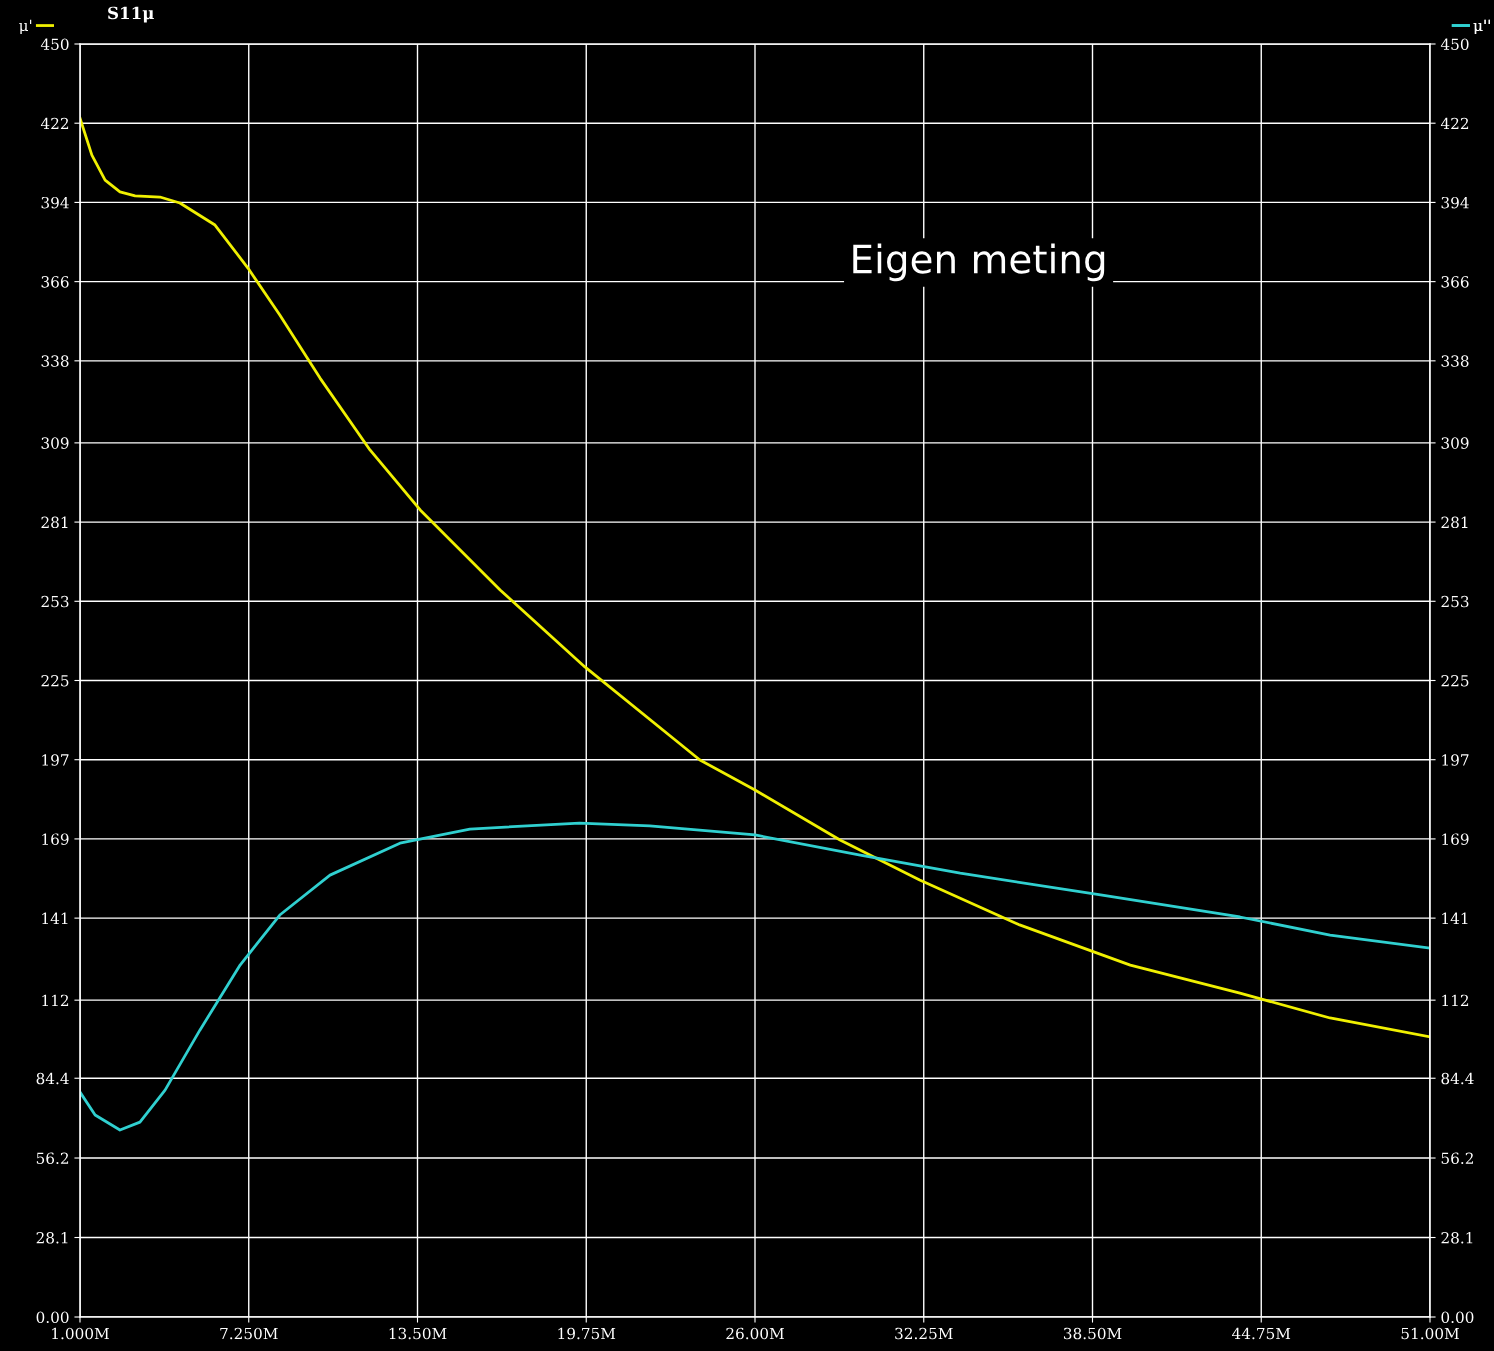 The width and height of the screenshot is (1494, 1351). Describe the element at coordinates (1455, 443) in the screenshot. I see `y2-tick-label: 309` at that location.